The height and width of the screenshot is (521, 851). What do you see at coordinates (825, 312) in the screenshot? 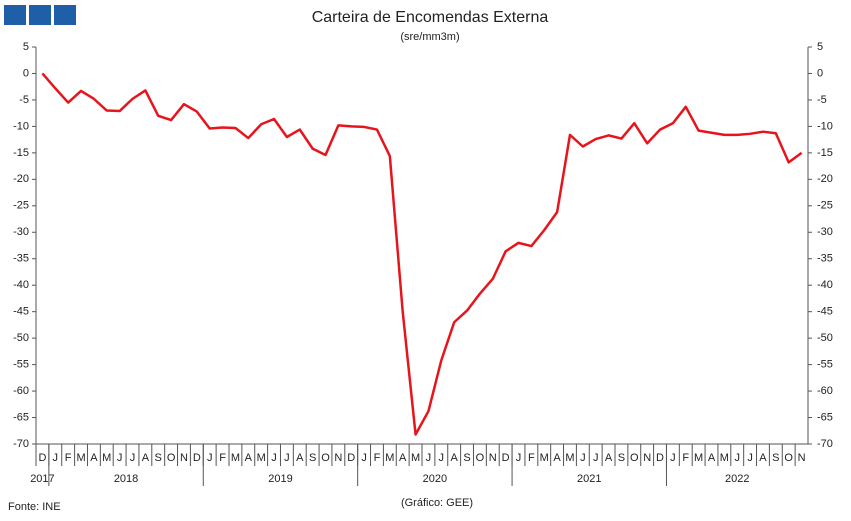
I see `y2-tick-label: -45` at bounding box center [825, 312].